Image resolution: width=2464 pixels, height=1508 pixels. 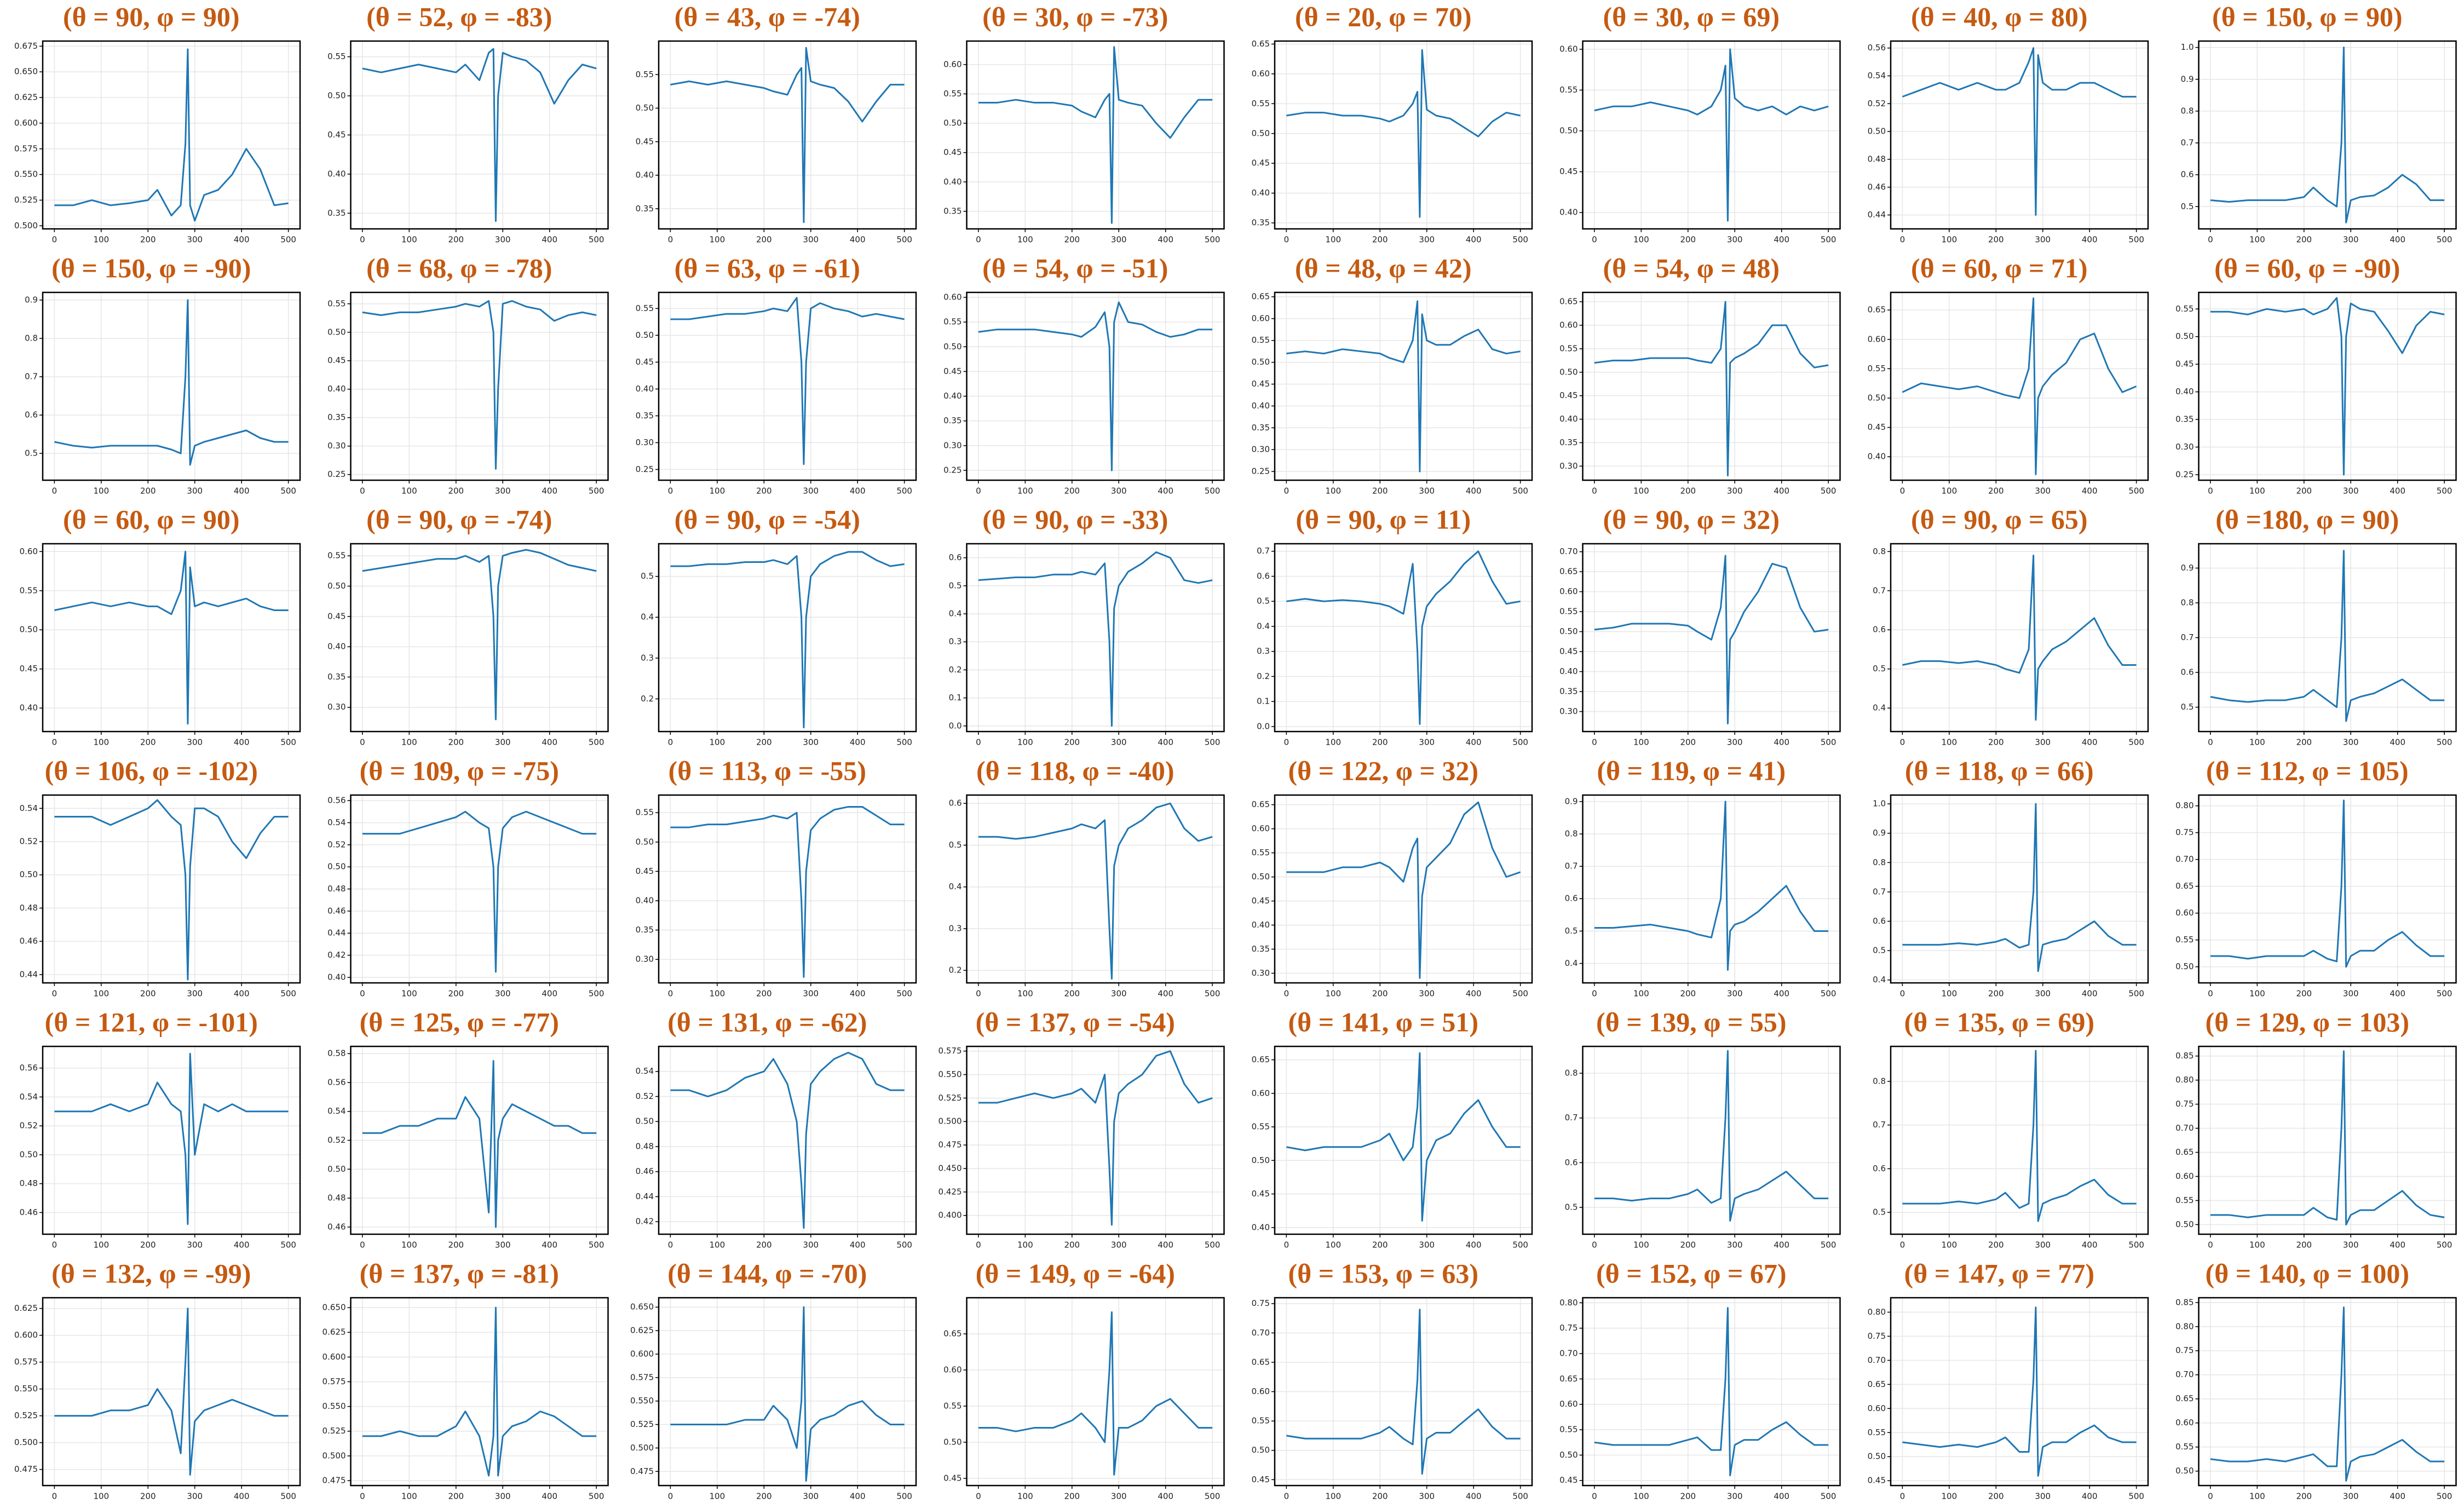 I want to click on subplot-title: (θ = 90, φ = 65), so click(x=1999, y=519).